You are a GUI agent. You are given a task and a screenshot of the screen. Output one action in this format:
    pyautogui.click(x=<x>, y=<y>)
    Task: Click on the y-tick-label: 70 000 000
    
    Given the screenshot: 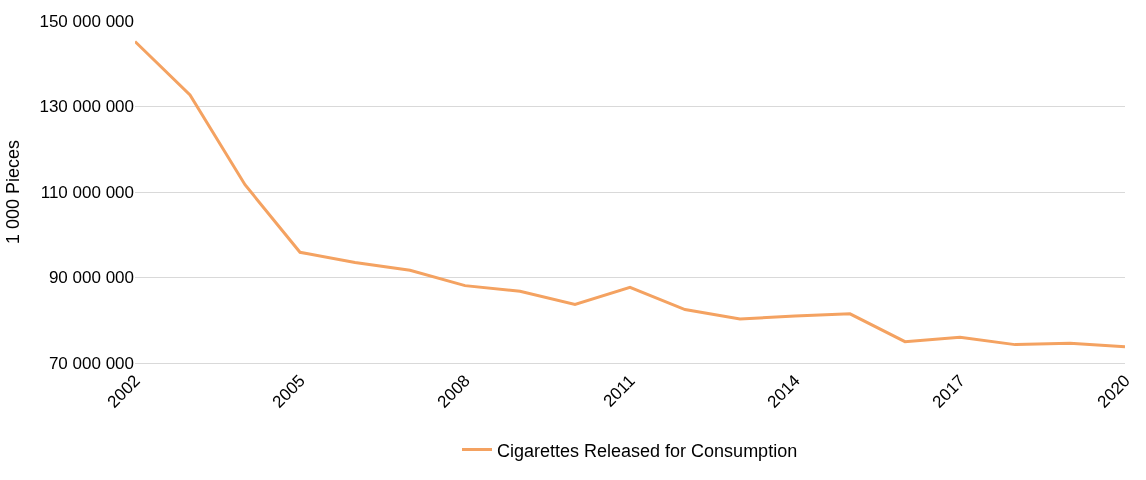 What is the action you would take?
    pyautogui.click(x=91, y=363)
    